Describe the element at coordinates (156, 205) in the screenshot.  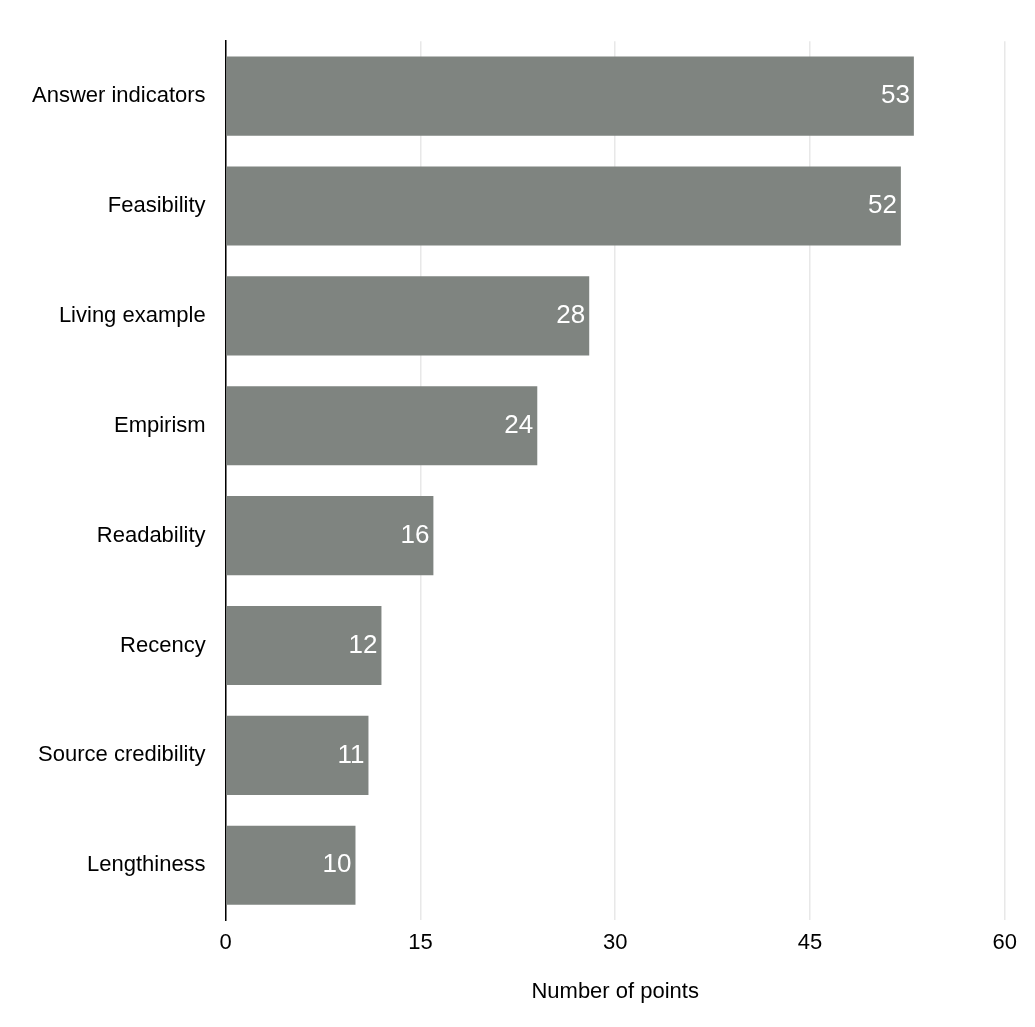
I see `y-tick-label: Feasibility` at that location.